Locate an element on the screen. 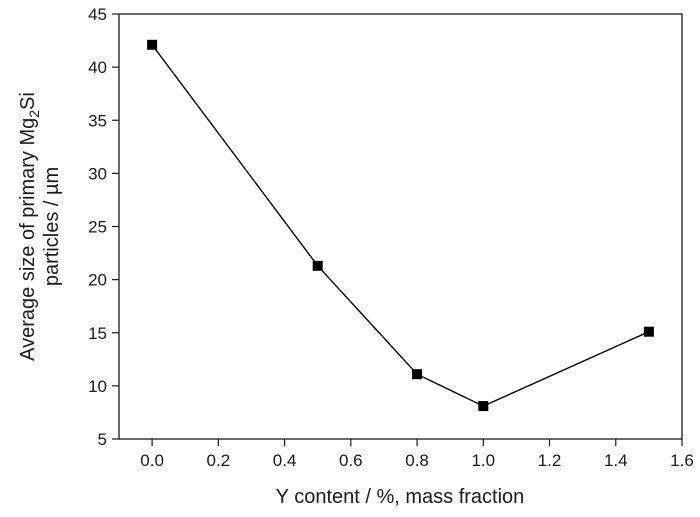  y-tick-label: 15 is located at coordinates (97, 333).